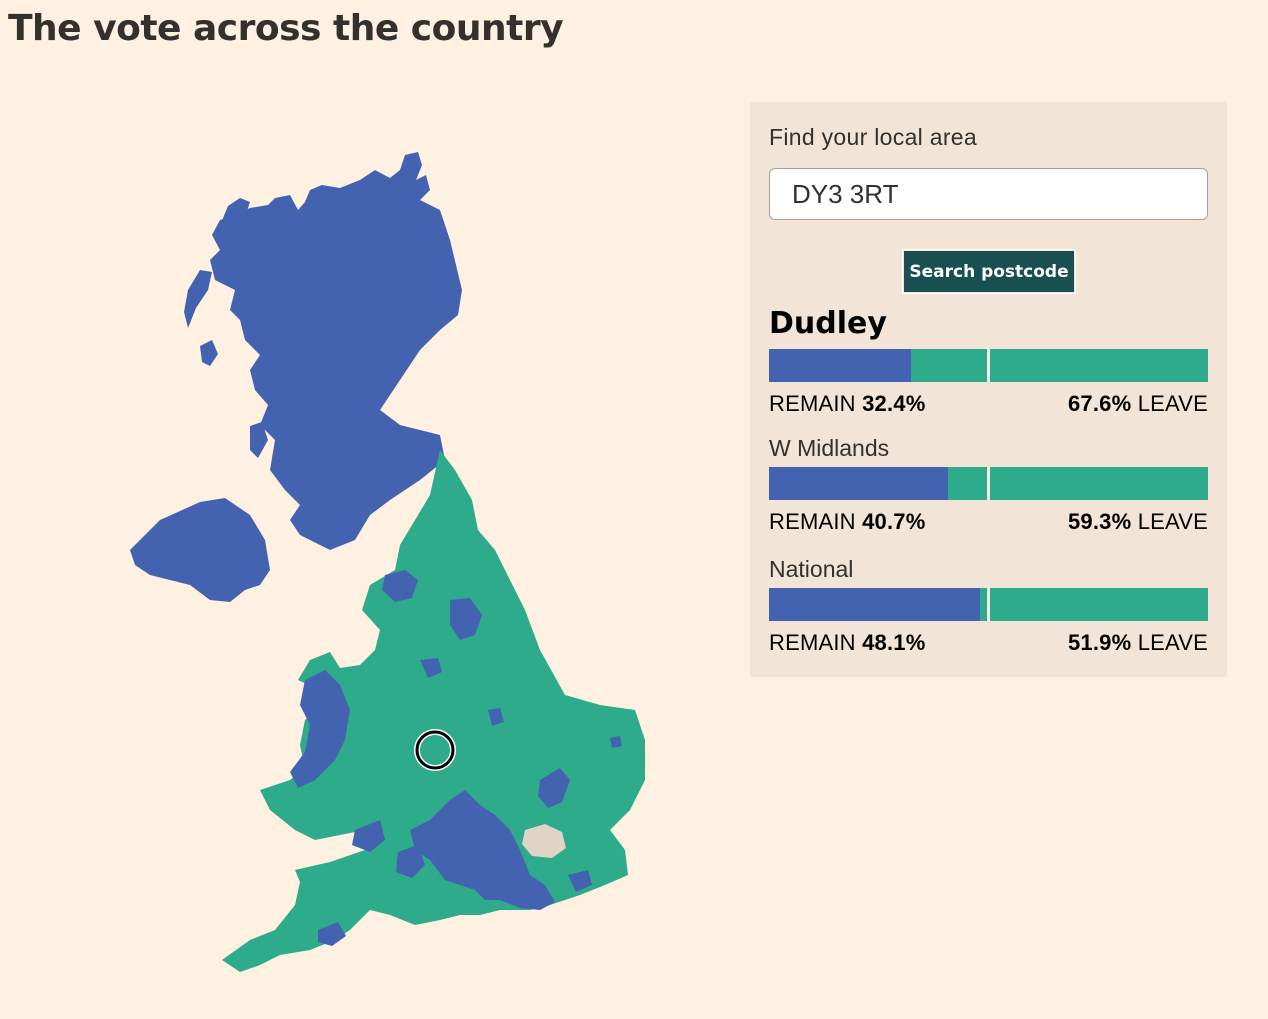  I want to click on map-region-scotland, so click(336, 351).